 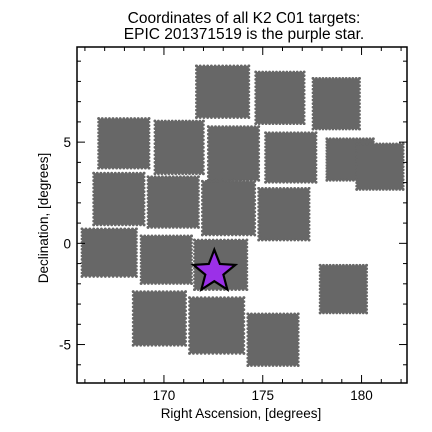 I want to click on y-axis-label: Declination, [degrees], so click(x=43, y=218).